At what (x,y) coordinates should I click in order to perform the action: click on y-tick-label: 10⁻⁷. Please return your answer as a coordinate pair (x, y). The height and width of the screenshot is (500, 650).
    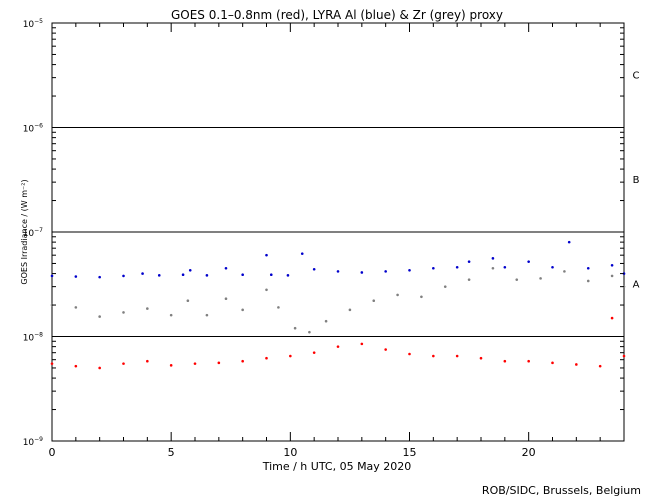
    Looking at the image, I should click on (33, 233).